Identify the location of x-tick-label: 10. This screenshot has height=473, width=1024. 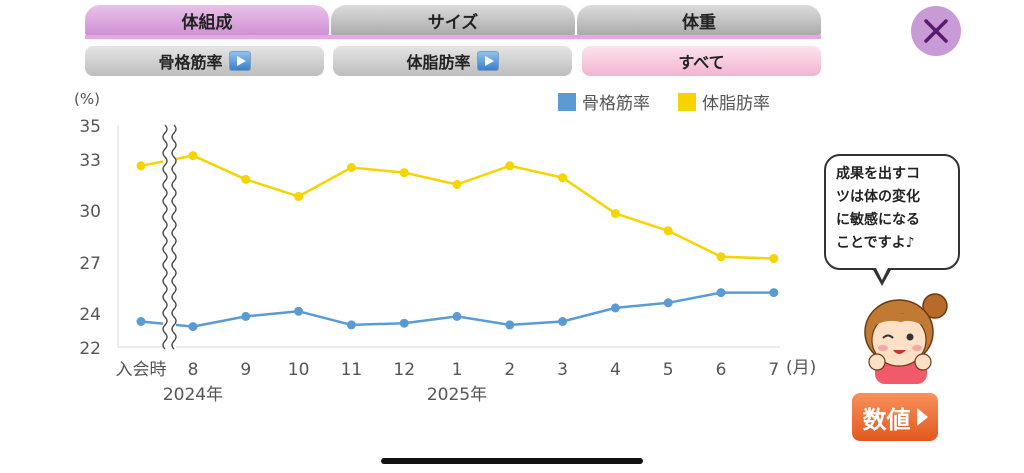
(299, 370).